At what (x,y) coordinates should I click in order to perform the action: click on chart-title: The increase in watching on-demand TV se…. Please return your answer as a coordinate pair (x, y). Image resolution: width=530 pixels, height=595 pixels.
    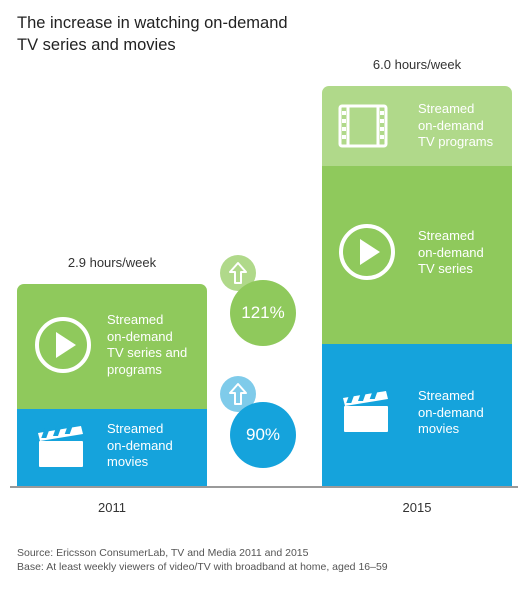
    Looking at the image, I should click on (152, 34).